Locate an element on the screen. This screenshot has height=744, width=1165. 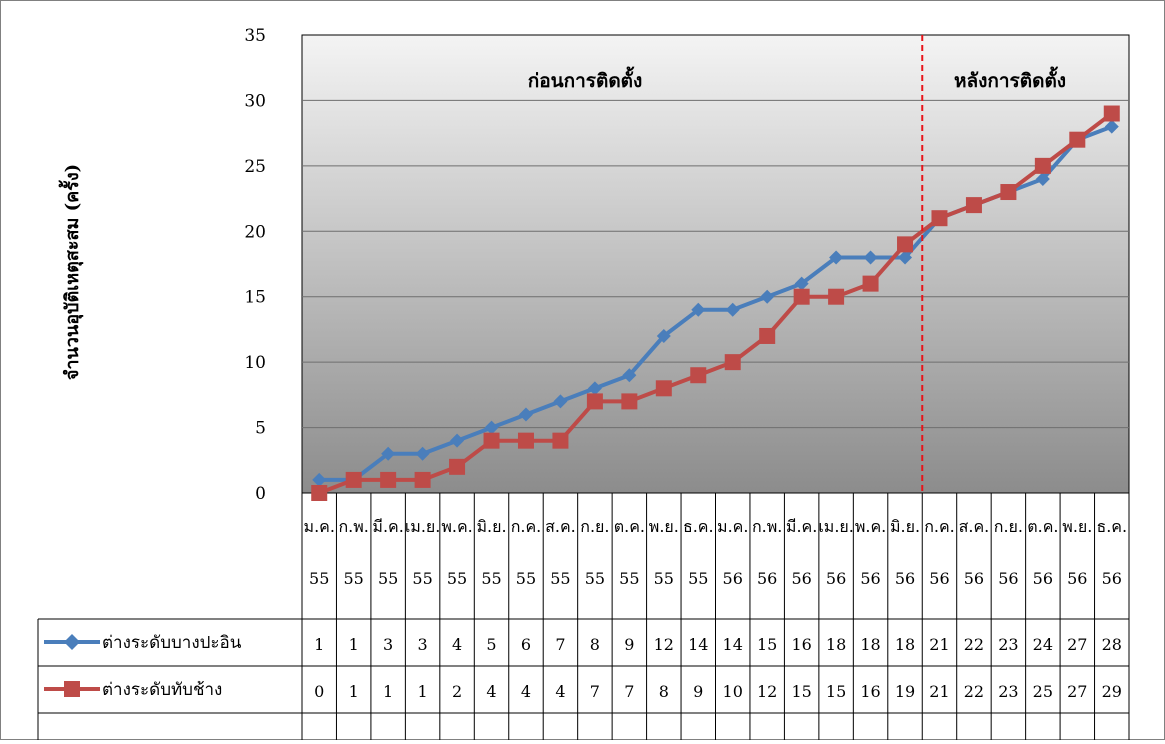
annotation-before: ก่อนการติดตั้ง is located at coordinates (585, 79).